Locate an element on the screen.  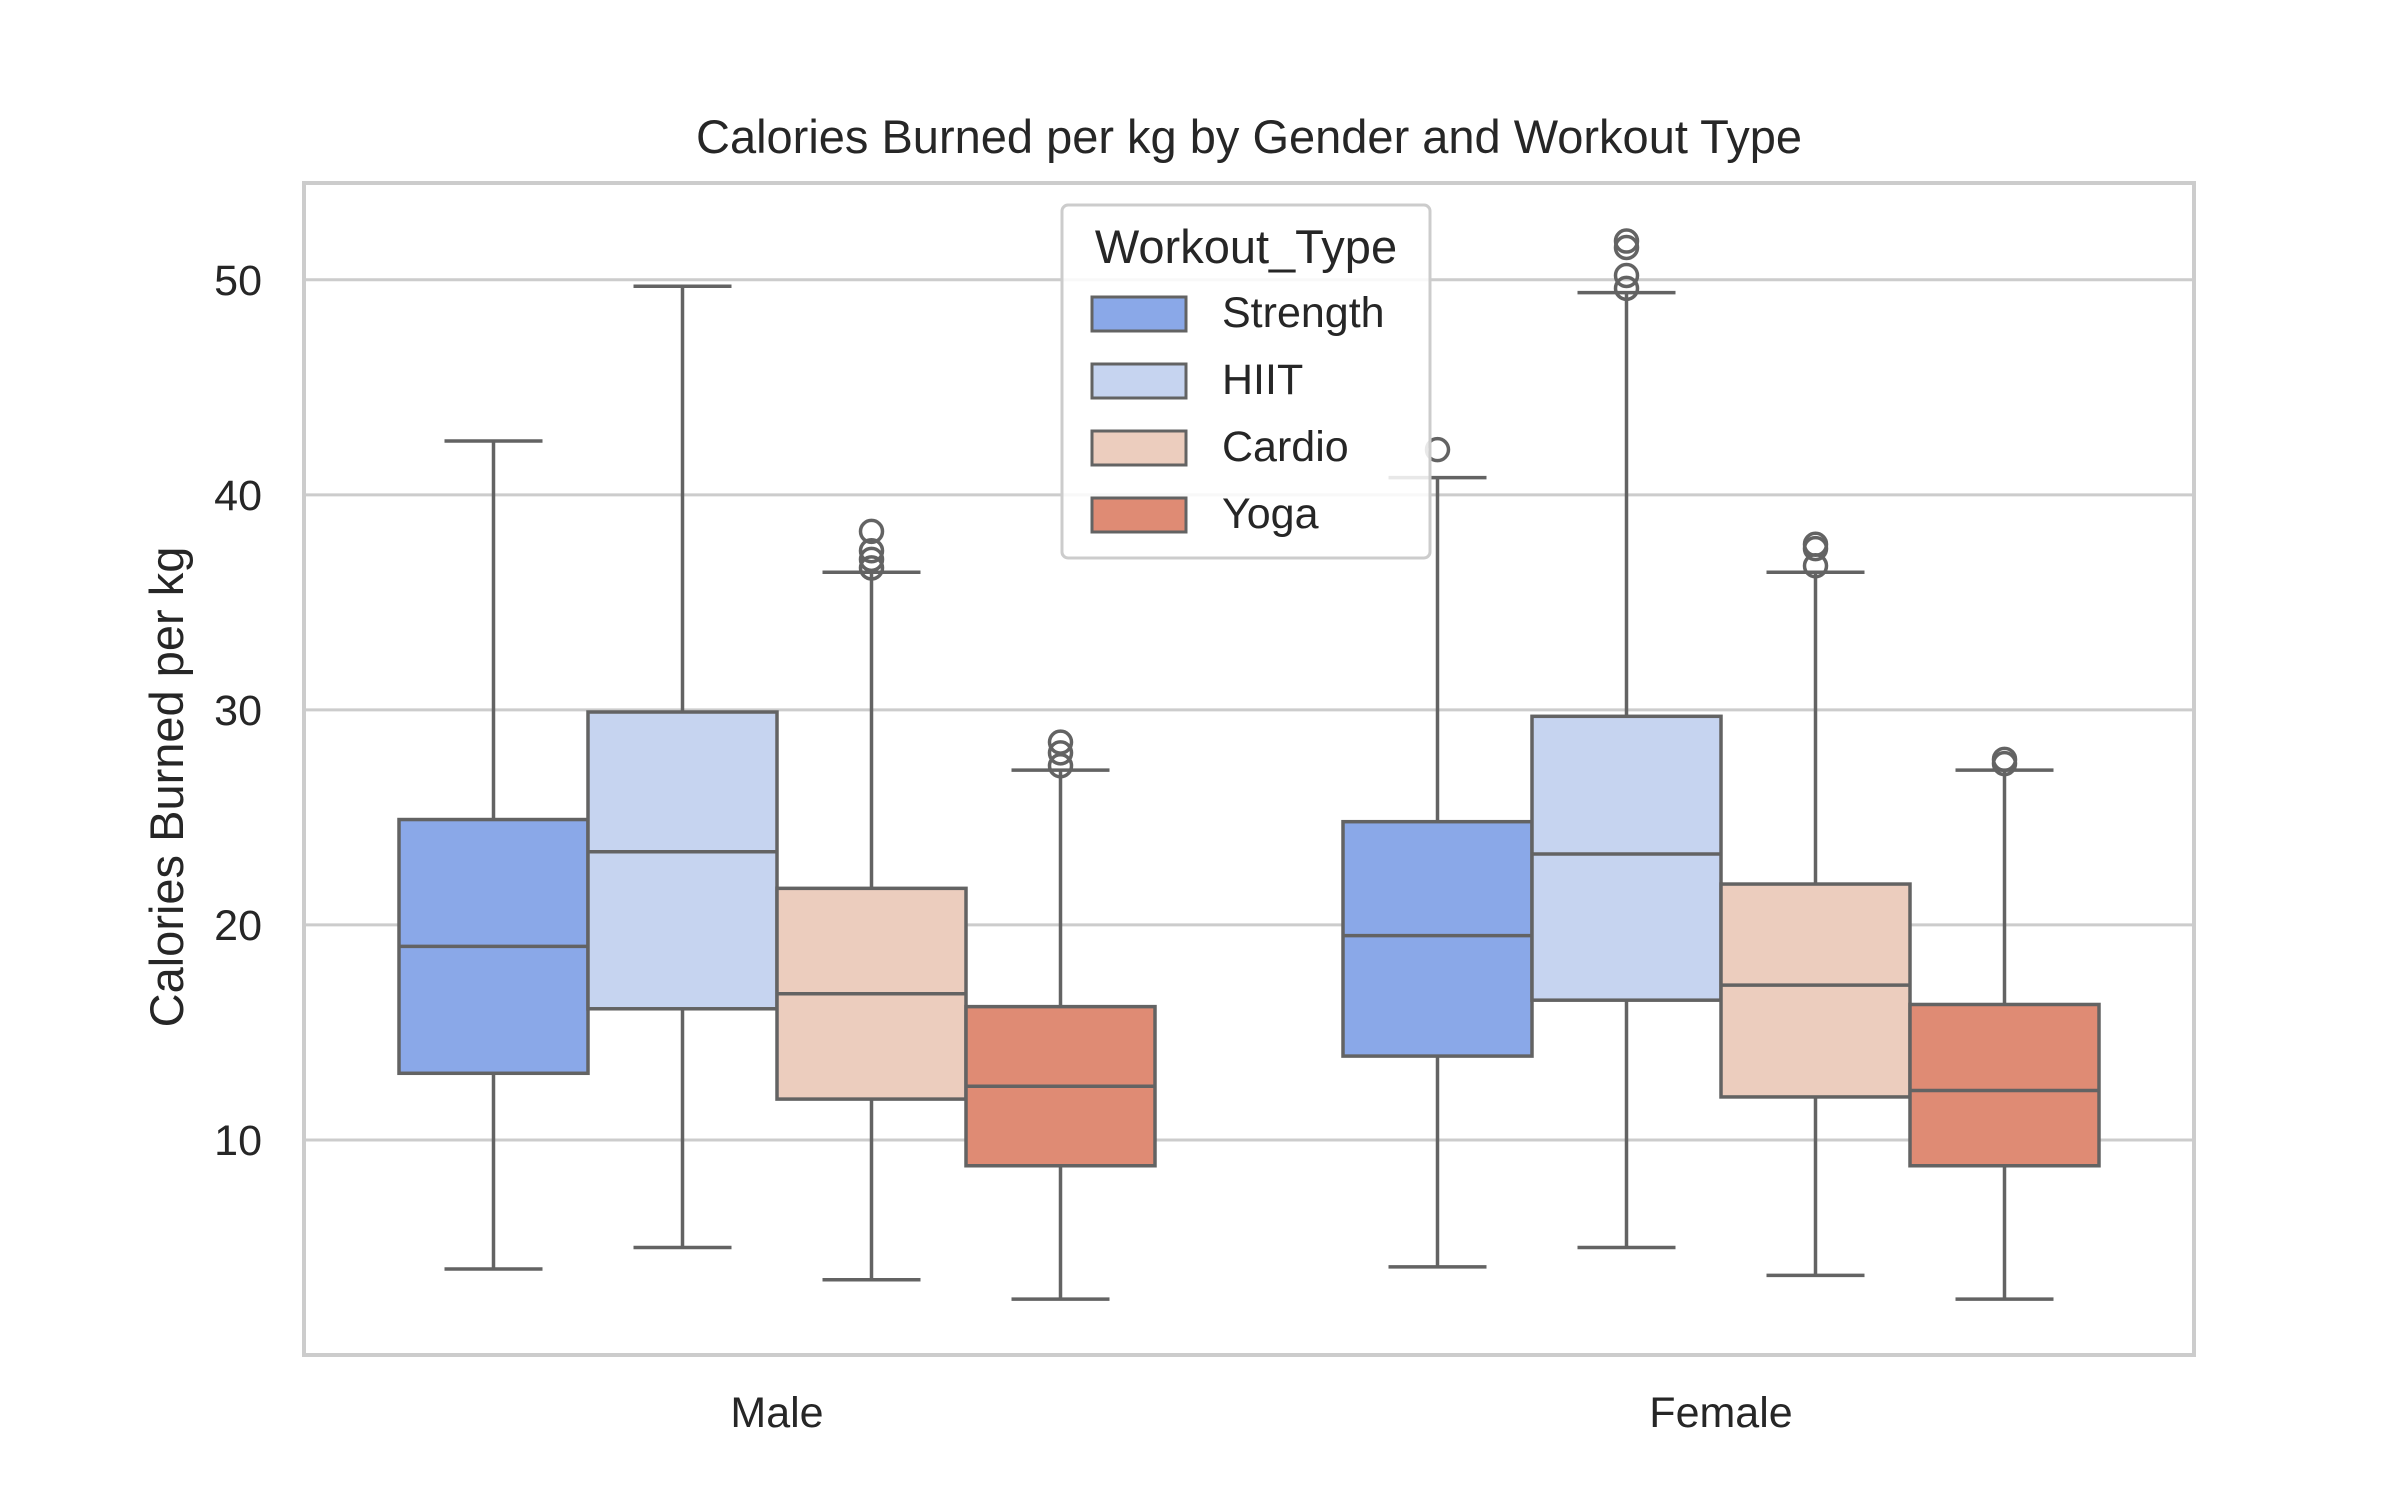
box-female-strength is located at coordinates (1437, 852).